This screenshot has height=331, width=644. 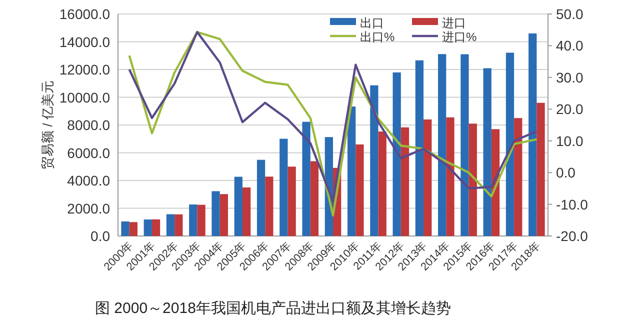 I want to click on legend-label: 进口%, so click(x=459, y=37).